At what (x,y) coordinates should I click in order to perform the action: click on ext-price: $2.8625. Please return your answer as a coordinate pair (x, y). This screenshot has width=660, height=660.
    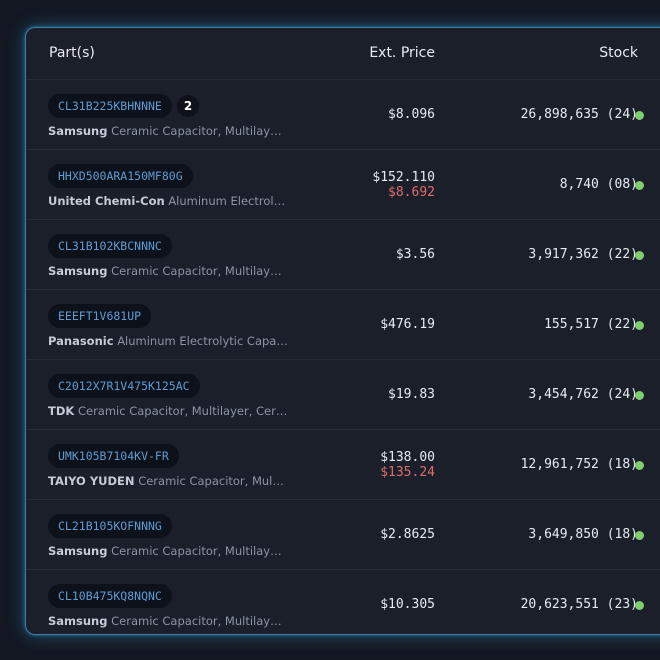
    Looking at the image, I should click on (407, 534).